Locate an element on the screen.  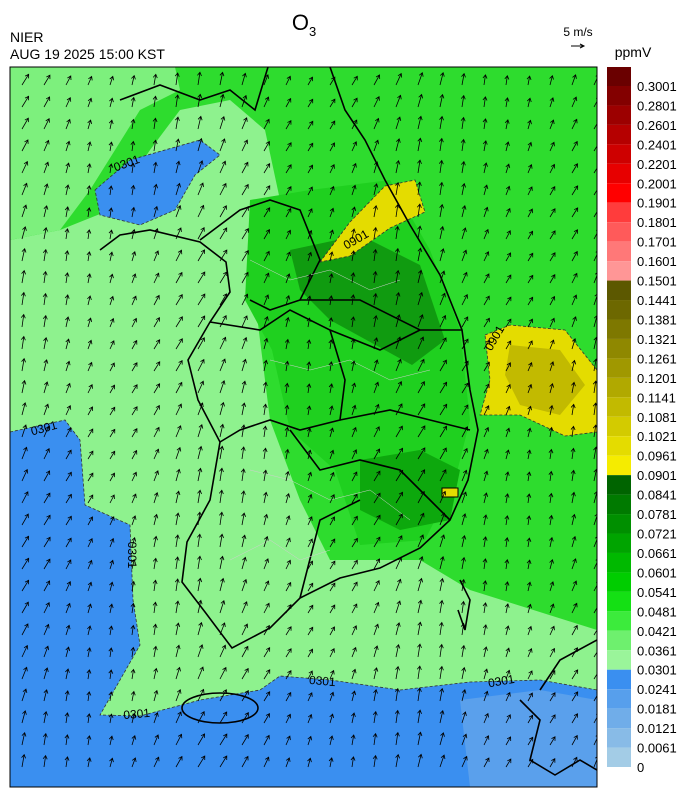
colorbar-label: 0.0781 is located at coordinates (657, 514).